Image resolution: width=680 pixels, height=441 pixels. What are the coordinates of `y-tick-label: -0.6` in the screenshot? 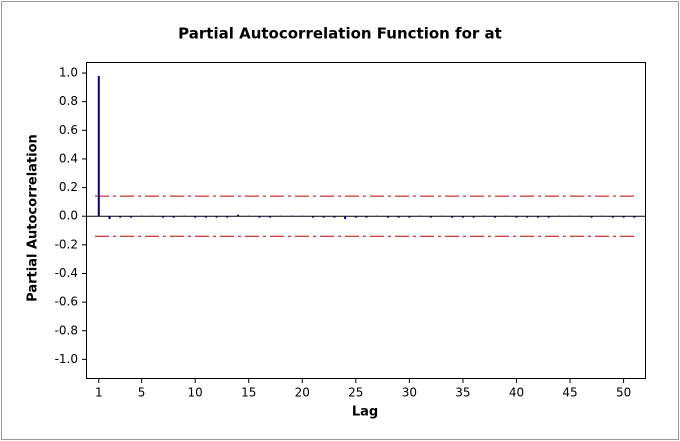 It's located at (66, 302).